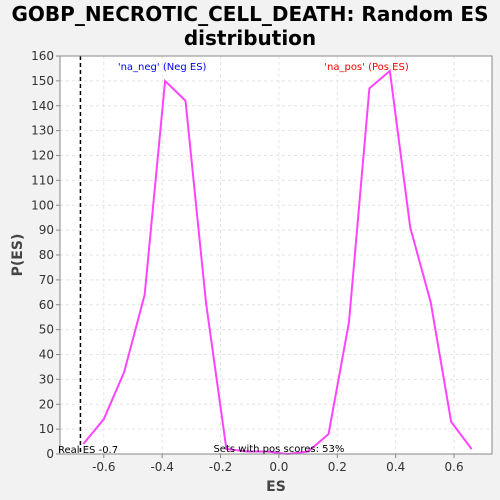  Describe the element at coordinates (162, 67) in the screenshot. I see `neg-es-label: 'na_neg' (Neg ES)` at that location.